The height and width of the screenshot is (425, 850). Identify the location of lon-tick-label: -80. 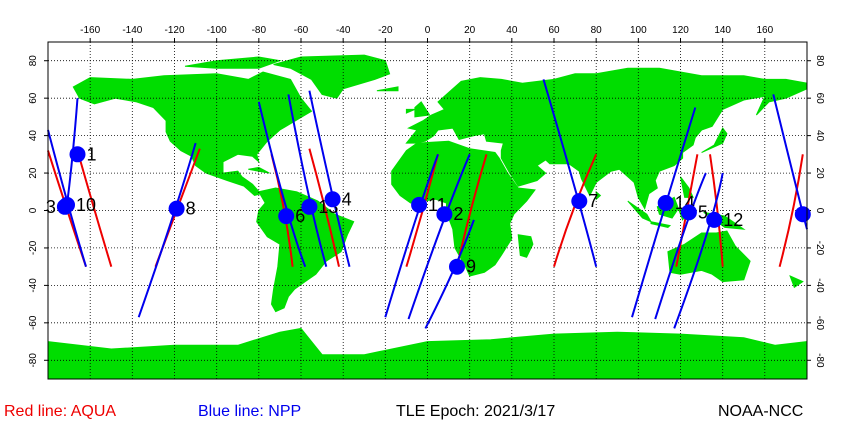
(259, 30).